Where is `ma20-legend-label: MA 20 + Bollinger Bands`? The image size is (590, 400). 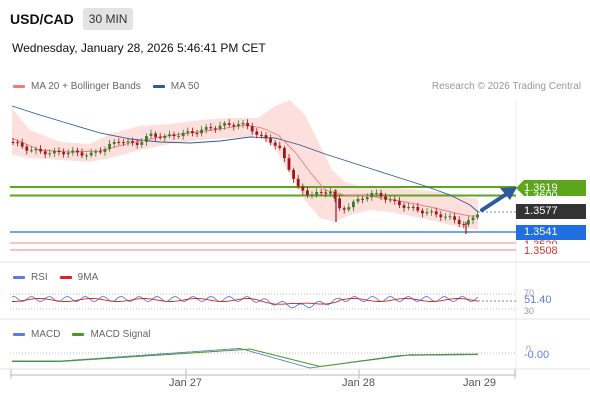
ma20-legend-label: MA 20 + Bollinger Bands is located at coordinates (86, 86).